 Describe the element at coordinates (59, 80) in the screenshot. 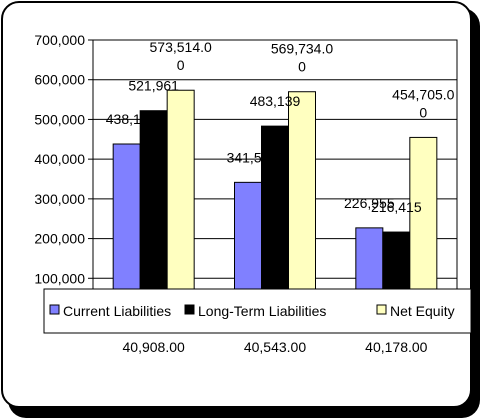

I see `y-tick-label: 600,000` at that location.